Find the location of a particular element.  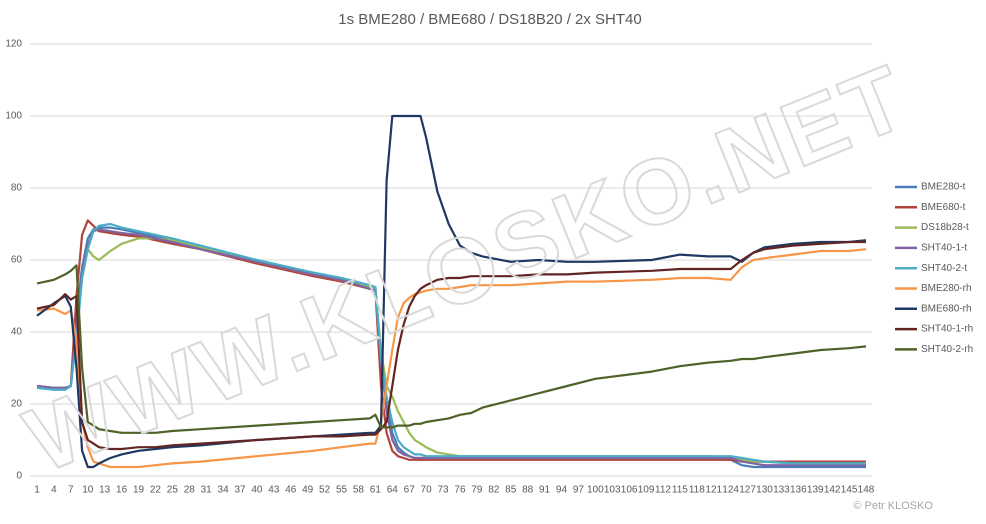

x-tick-label: 16 is located at coordinates (122, 490).